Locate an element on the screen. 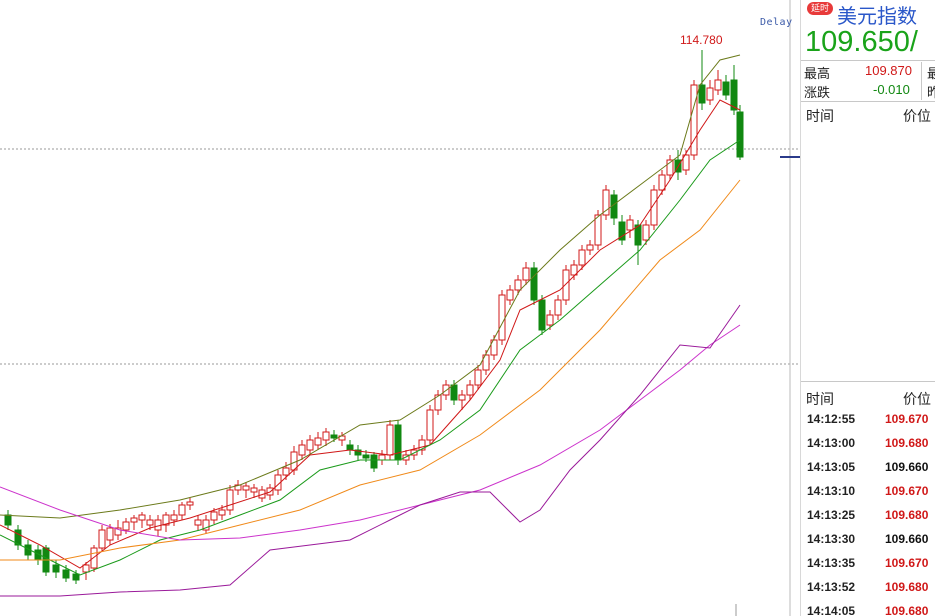  tick-row: 14:13:35 109.670 is located at coordinates (868, 565).